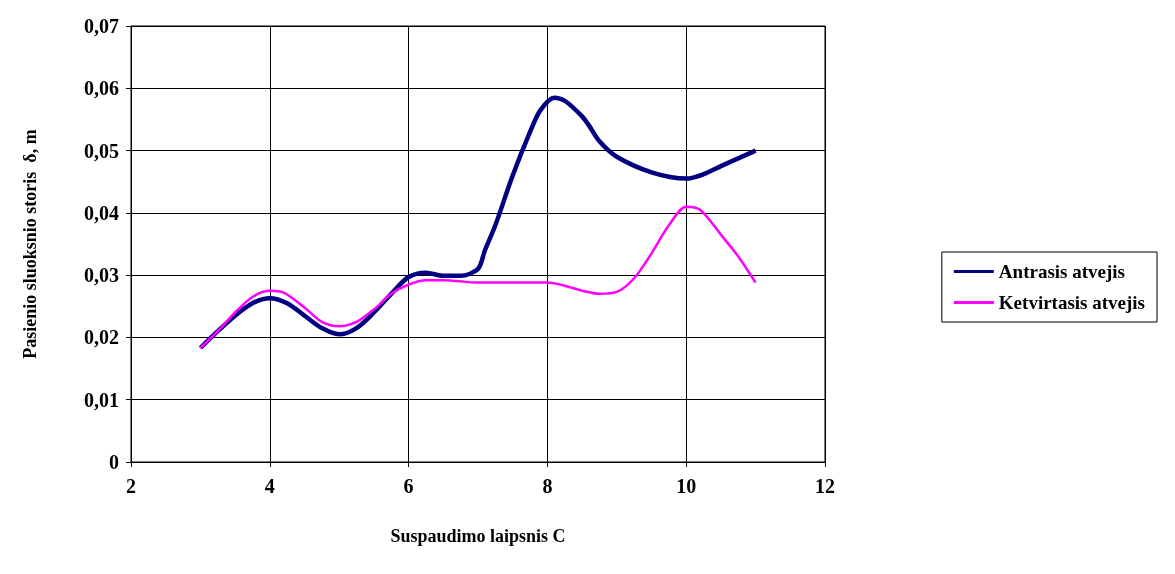 The image size is (1175, 574). Describe the element at coordinates (101, 150) in the screenshot. I see `y-tick-label: 0,05` at that location.